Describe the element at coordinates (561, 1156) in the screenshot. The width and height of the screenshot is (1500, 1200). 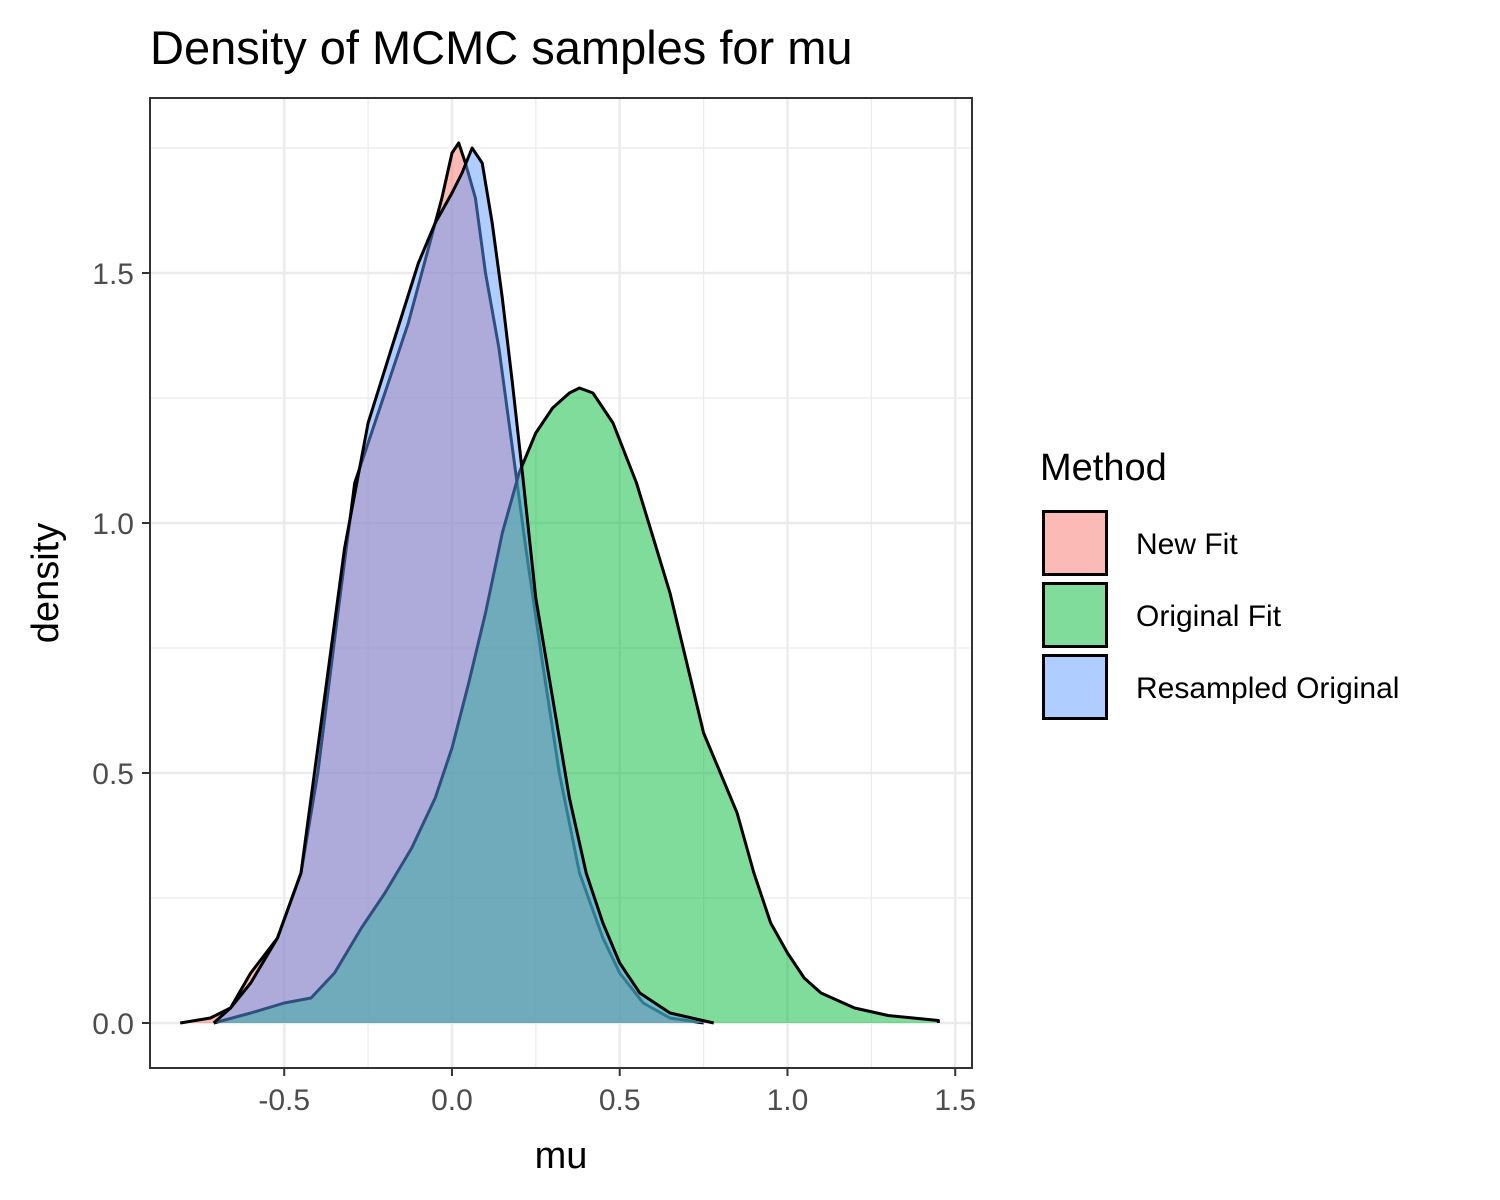
I see `x-axis-title: mu` at that location.